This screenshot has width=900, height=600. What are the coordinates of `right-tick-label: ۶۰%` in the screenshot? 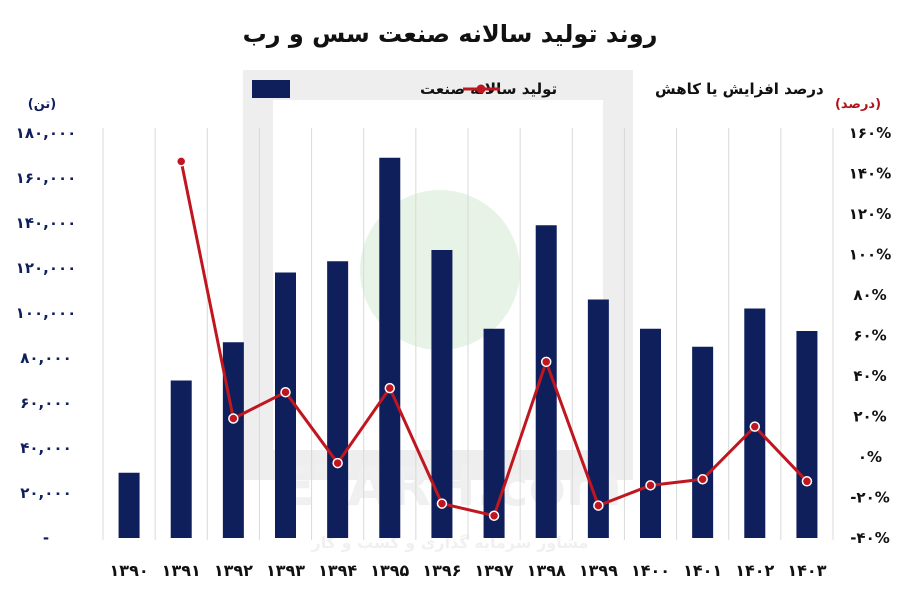 It's located at (869, 336).